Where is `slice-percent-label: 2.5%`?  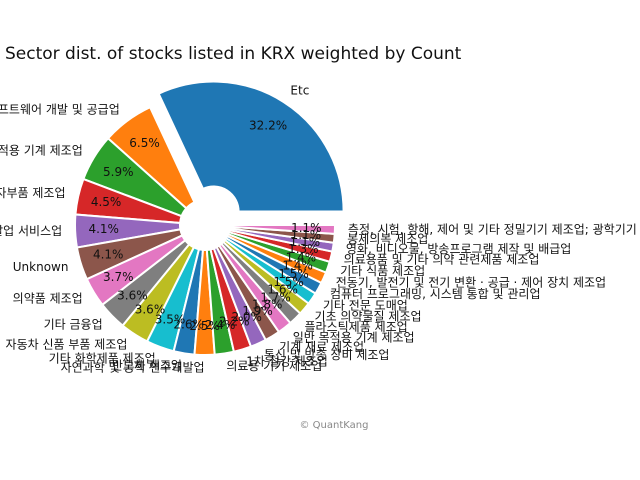
slice-percent-label: 2.5% is located at coordinates (204, 326).